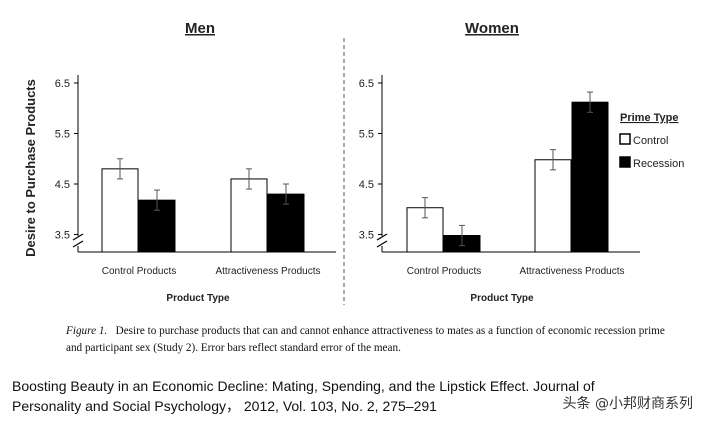 This screenshot has width=705, height=423. Describe the element at coordinates (590, 177) in the screenshot. I see `women-bar-recession` at that location.